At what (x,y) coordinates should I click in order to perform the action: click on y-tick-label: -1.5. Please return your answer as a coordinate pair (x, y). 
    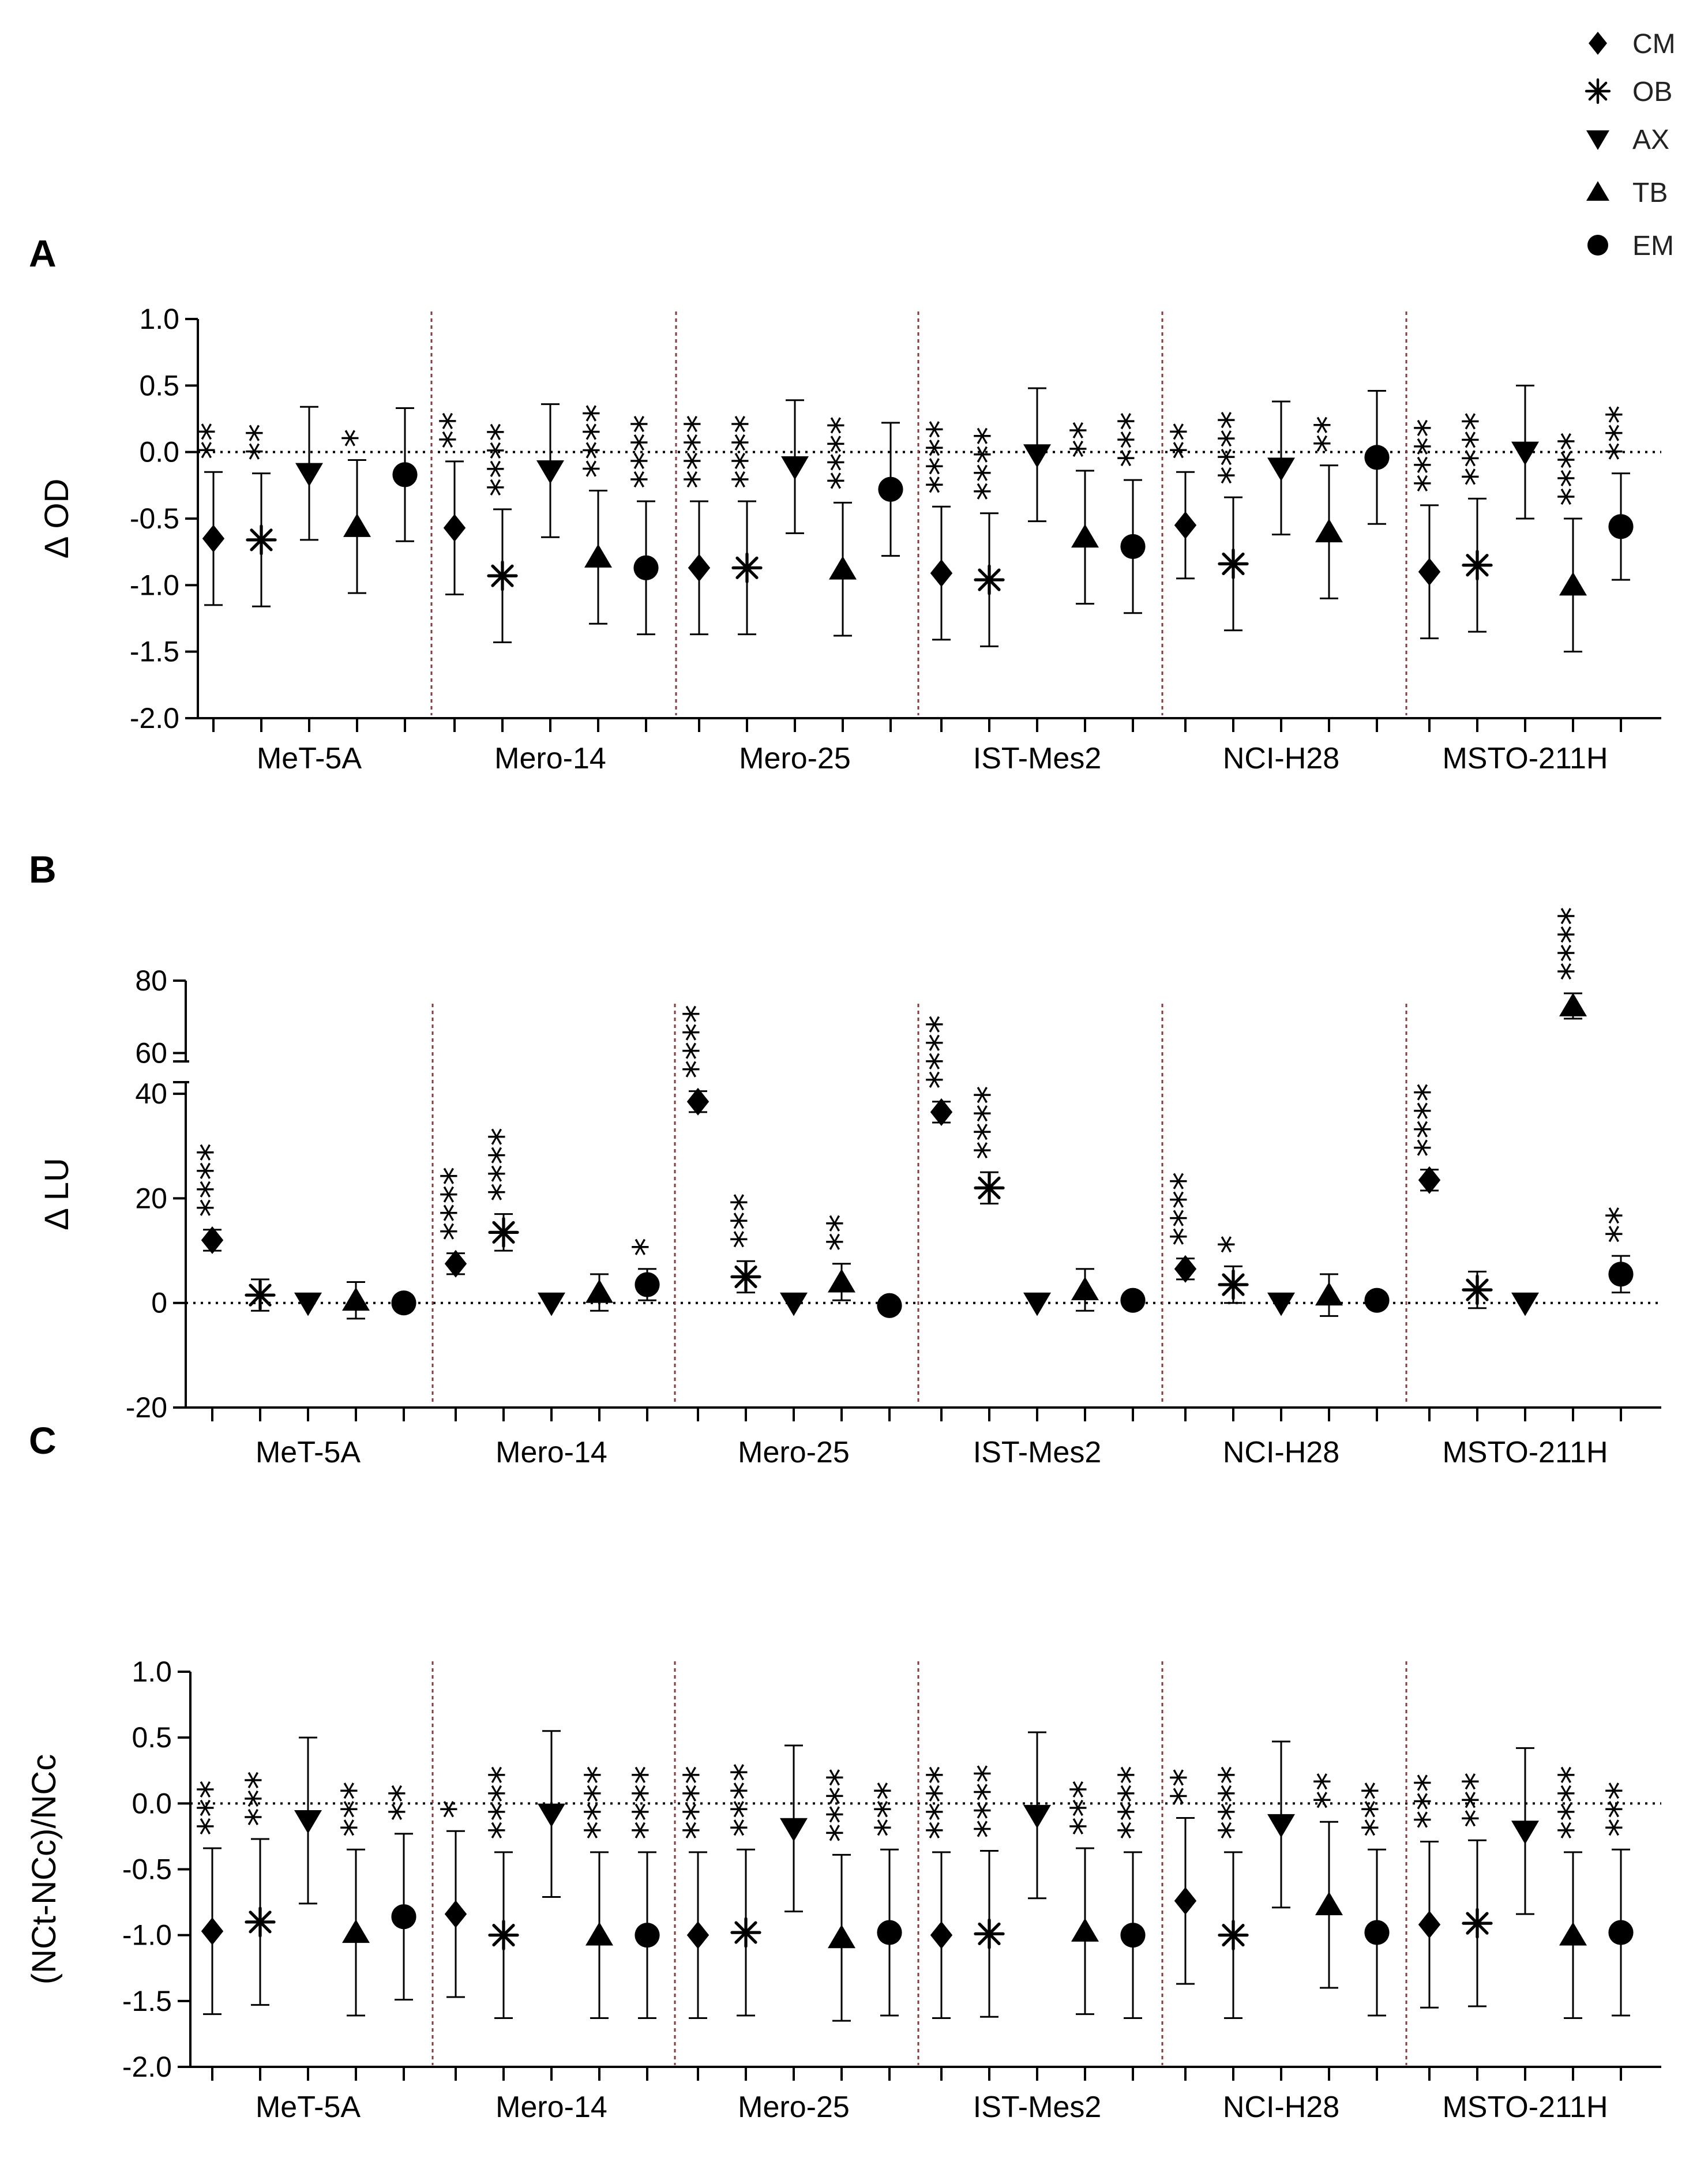
    Looking at the image, I should click on (154, 652).